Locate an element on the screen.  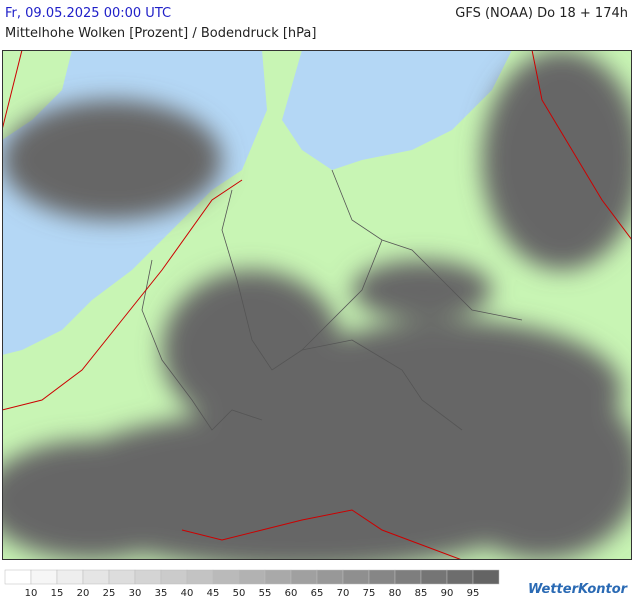
uk-coast is located at coordinates (37, 95).